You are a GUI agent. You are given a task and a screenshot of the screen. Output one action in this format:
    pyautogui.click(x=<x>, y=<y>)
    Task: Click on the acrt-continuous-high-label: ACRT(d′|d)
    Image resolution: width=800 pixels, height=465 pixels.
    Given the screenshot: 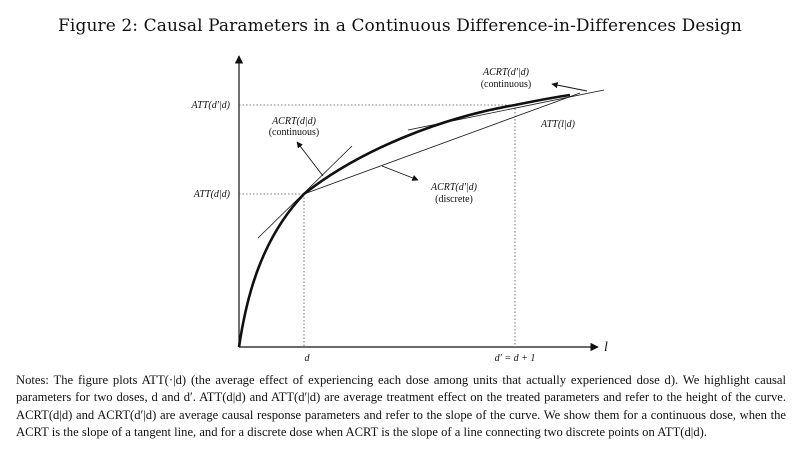 What is the action you would take?
    pyautogui.click(x=506, y=72)
    